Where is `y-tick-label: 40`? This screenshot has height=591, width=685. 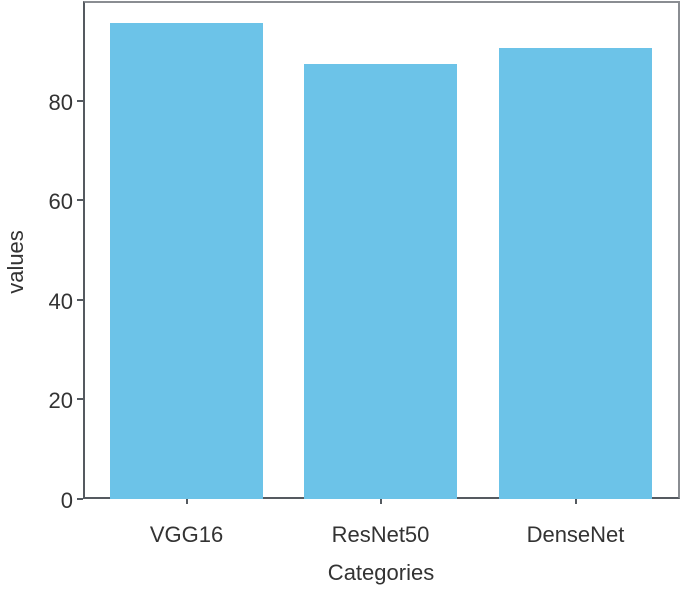
y-tick-label: 40 is located at coordinates (60, 301).